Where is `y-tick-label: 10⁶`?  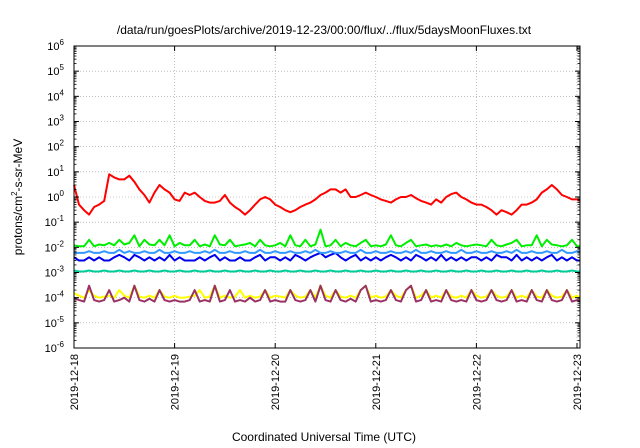
y-tick-label: 10⁶ is located at coordinates (55, 45).